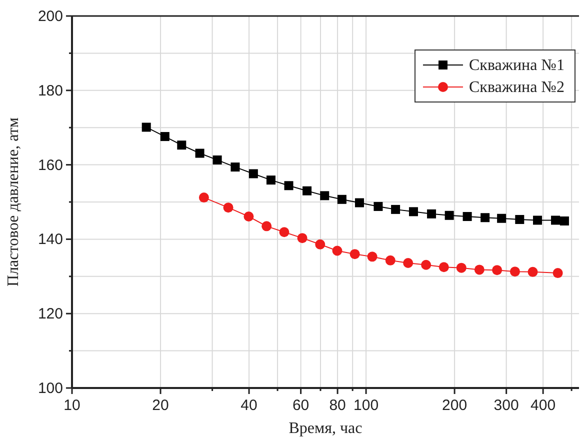  Describe the element at coordinates (50, 314) in the screenshot. I see `y-tick-label: 120` at that location.